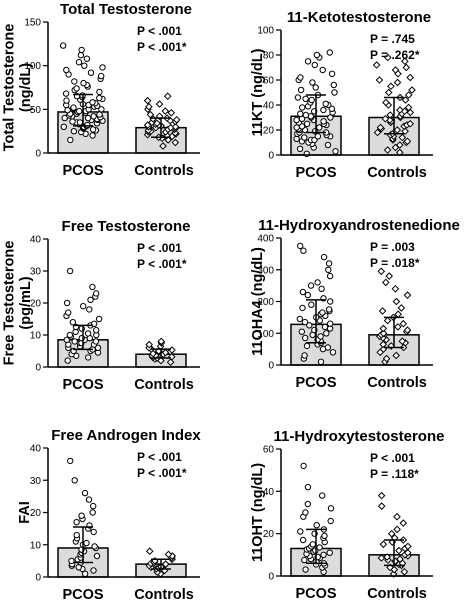 The image size is (474, 604). What do you see at coordinates (394, 474) in the screenshot?
I see `p-value-annotation: P = .118*` at bounding box center [394, 474].